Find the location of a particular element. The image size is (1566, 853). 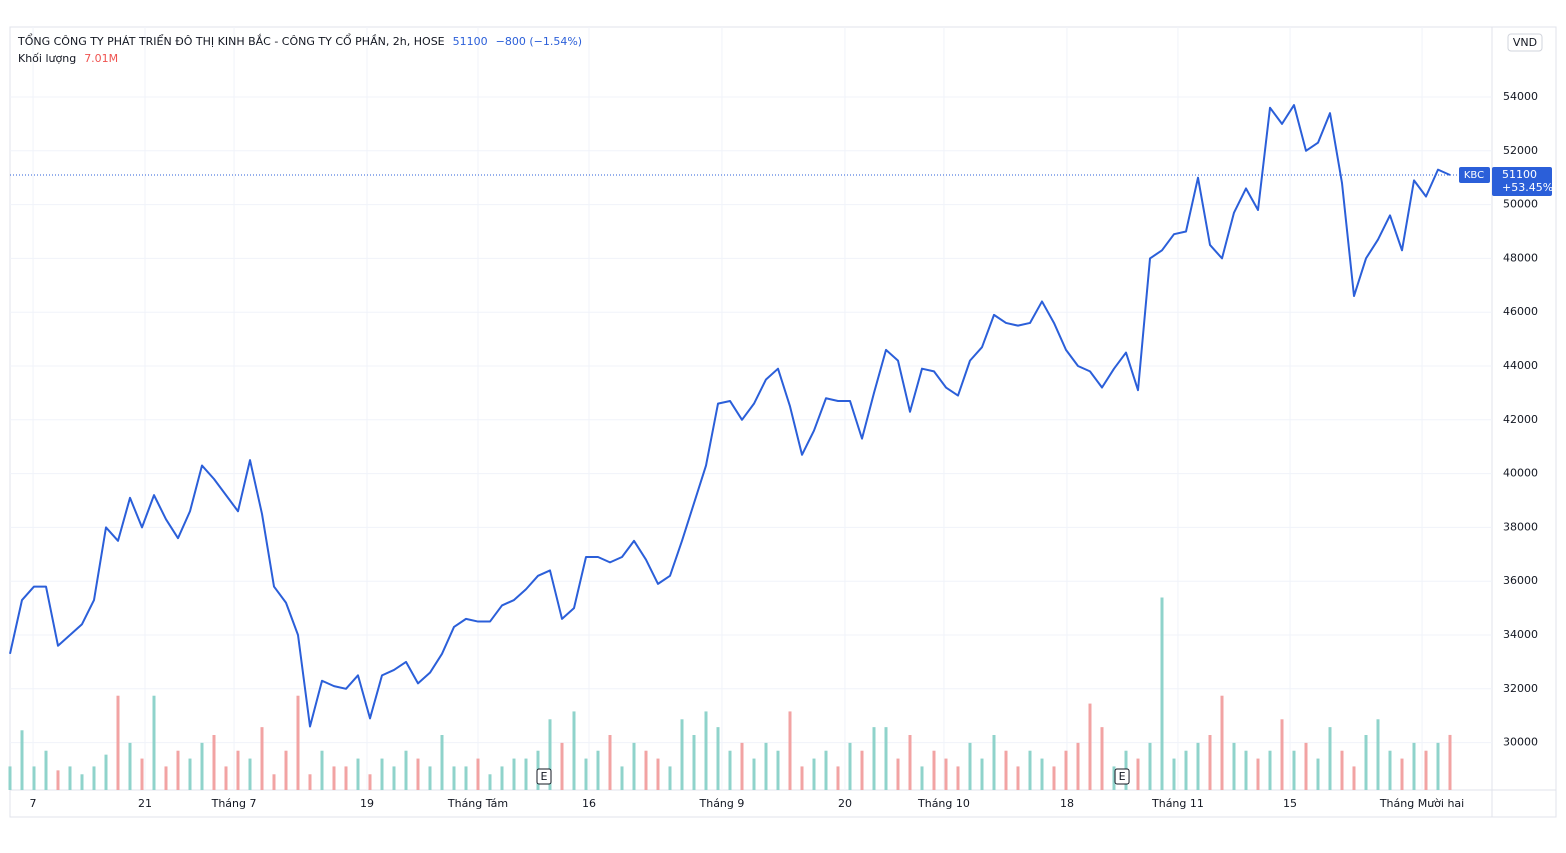

y-tick-label: 34000 is located at coordinates (1520, 634).